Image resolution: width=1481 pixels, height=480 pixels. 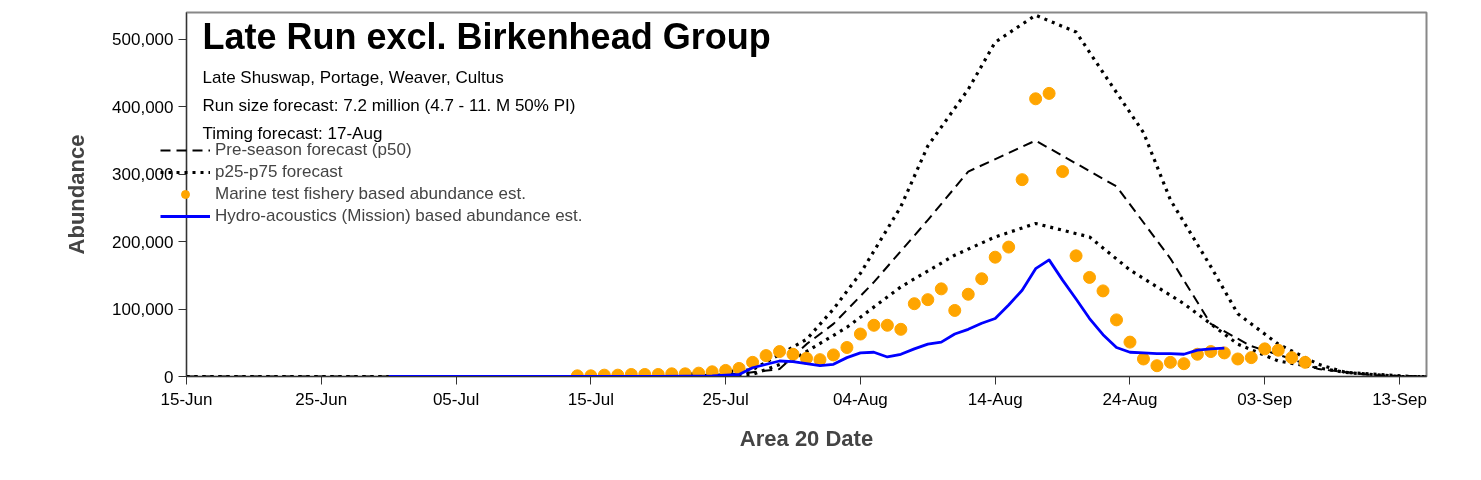 I want to click on legend-label: Hydro-acoustics (Mission) based abundance est., so click(x=399, y=216).